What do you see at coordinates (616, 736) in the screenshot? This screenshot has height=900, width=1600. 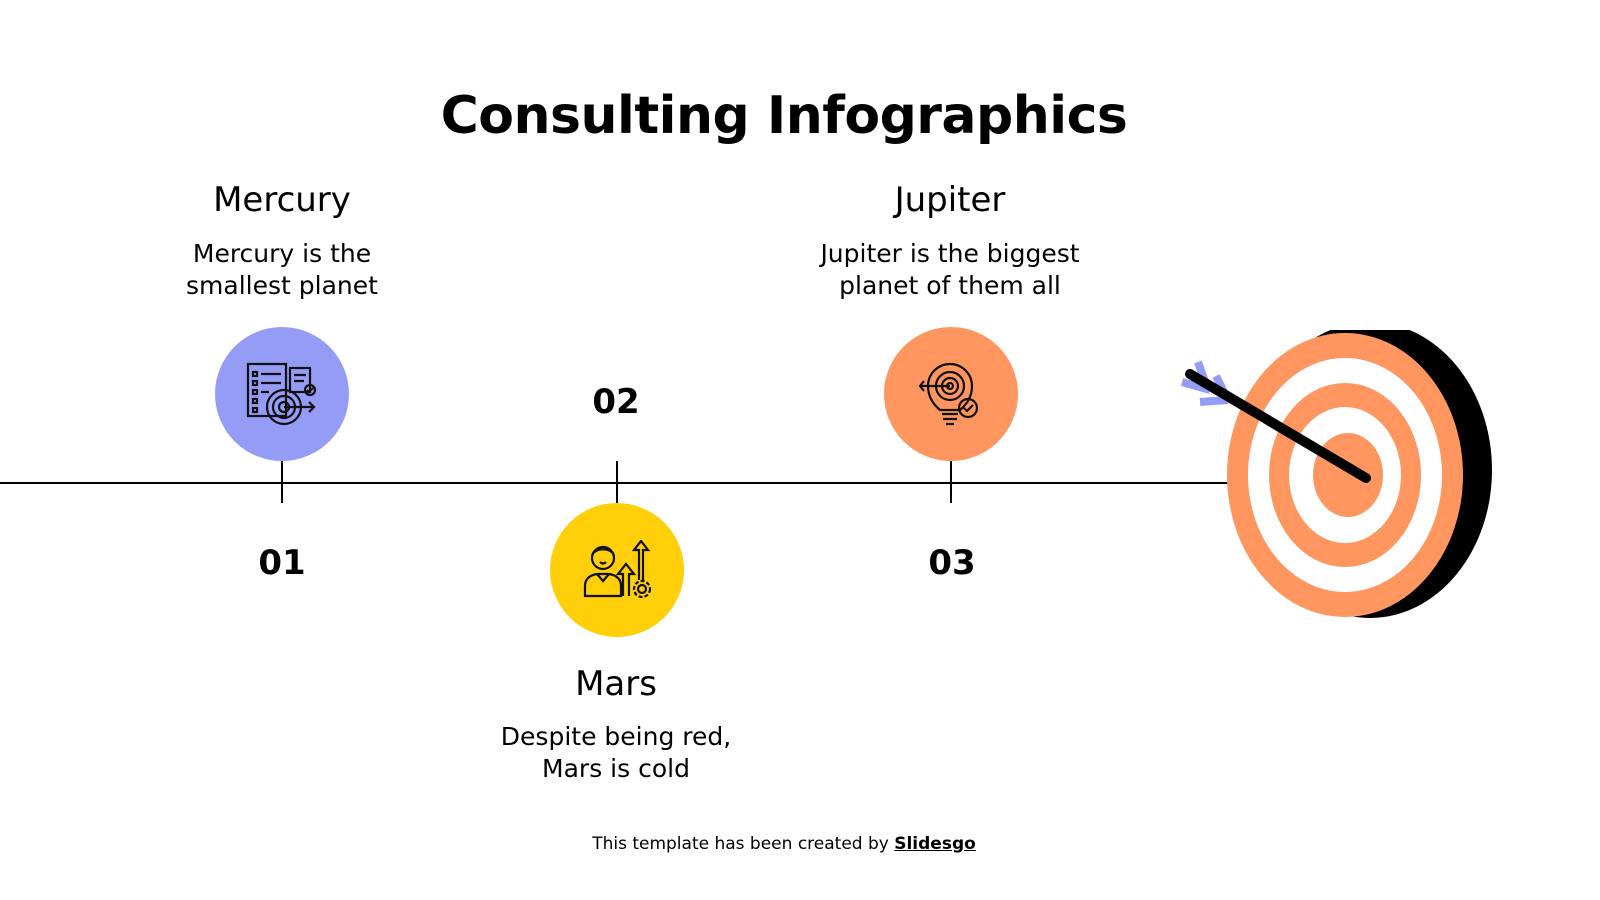 I see `description-line: Despite being red,` at bounding box center [616, 736].